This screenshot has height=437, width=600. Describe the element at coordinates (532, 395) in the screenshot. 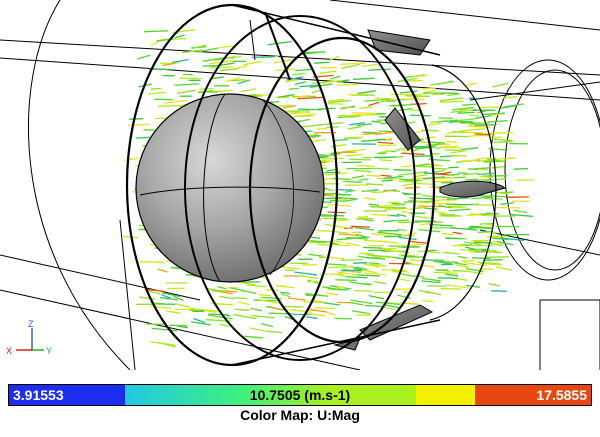

I see `color-bar-segment-red` at that location.